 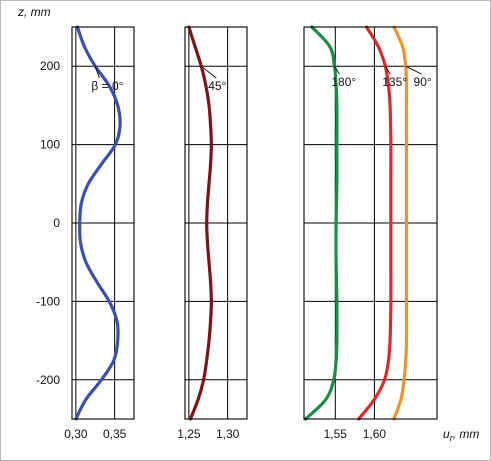 What do you see at coordinates (48, 380) in the screenshot?
I see `y-tick-label: -200` at bounding box center [48, 380].